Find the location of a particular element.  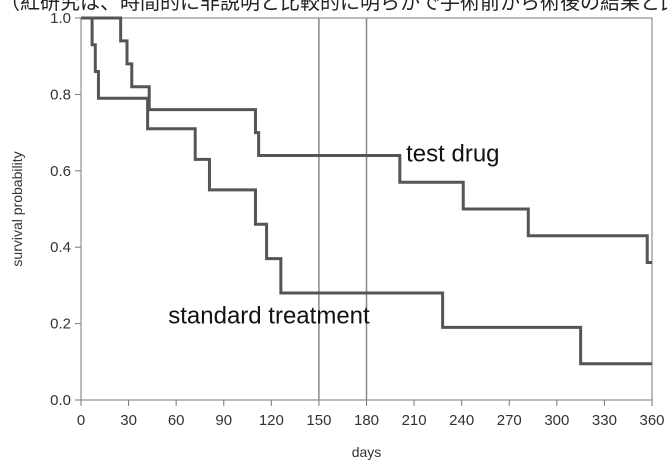

x-tick-label: 90 is located at coordinates (223, 420).